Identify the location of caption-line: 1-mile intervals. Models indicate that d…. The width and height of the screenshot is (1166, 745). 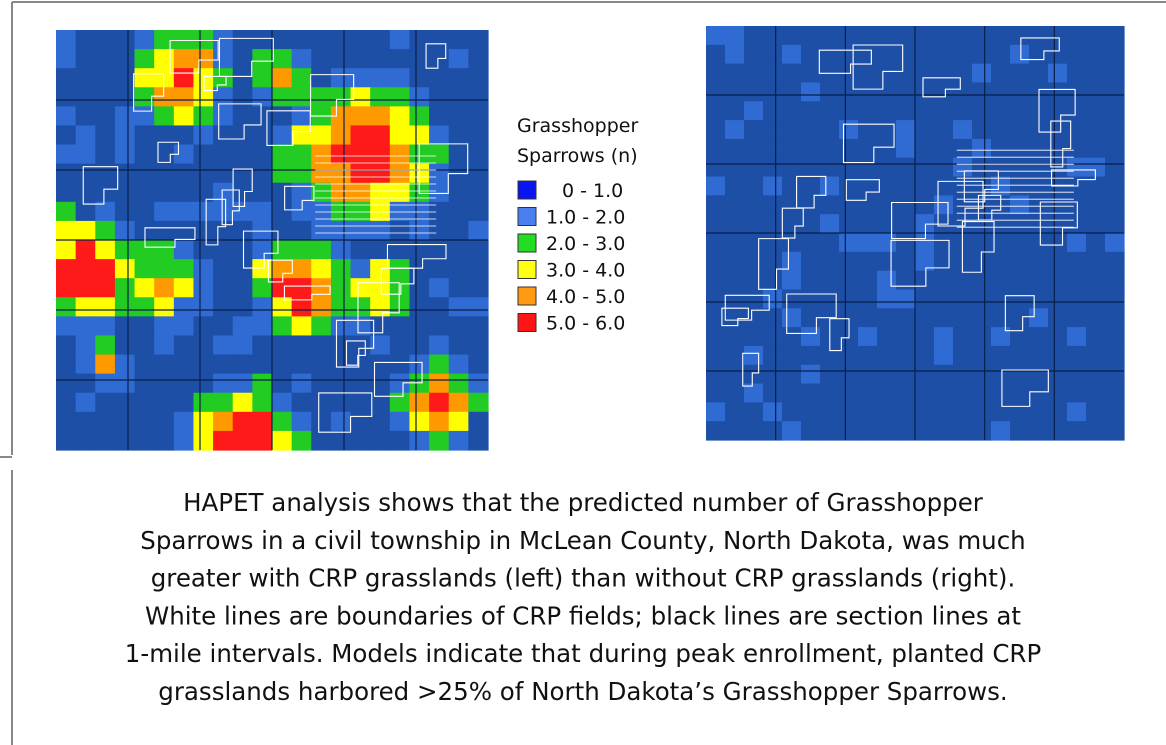
(583, 653).